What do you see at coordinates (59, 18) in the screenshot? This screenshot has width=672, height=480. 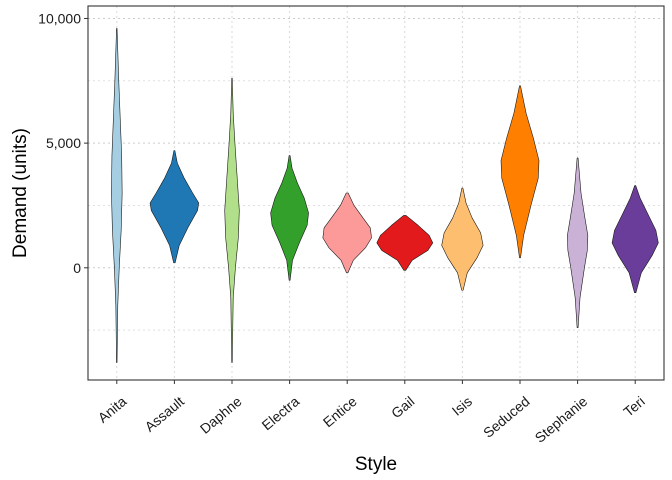 I see `y-tick-label: 10,000` at bounding box center [59, 18].